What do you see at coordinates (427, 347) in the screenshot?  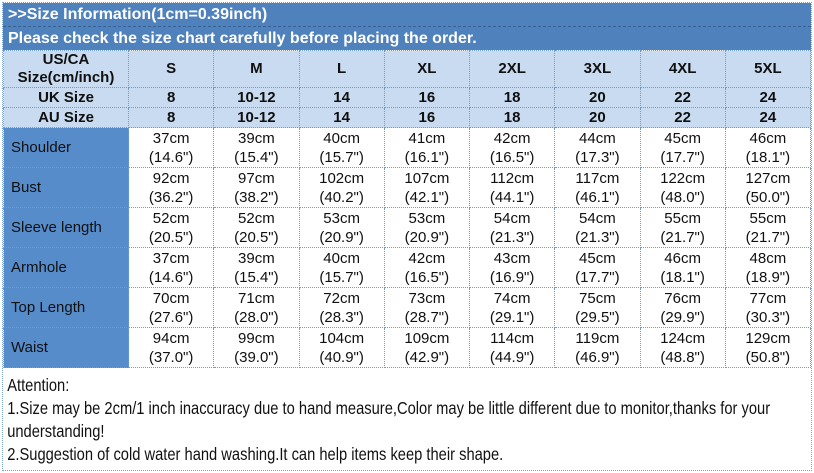 I see `measurement-value-cell: 109cm (42.9")` at bounding box center [427, 347].